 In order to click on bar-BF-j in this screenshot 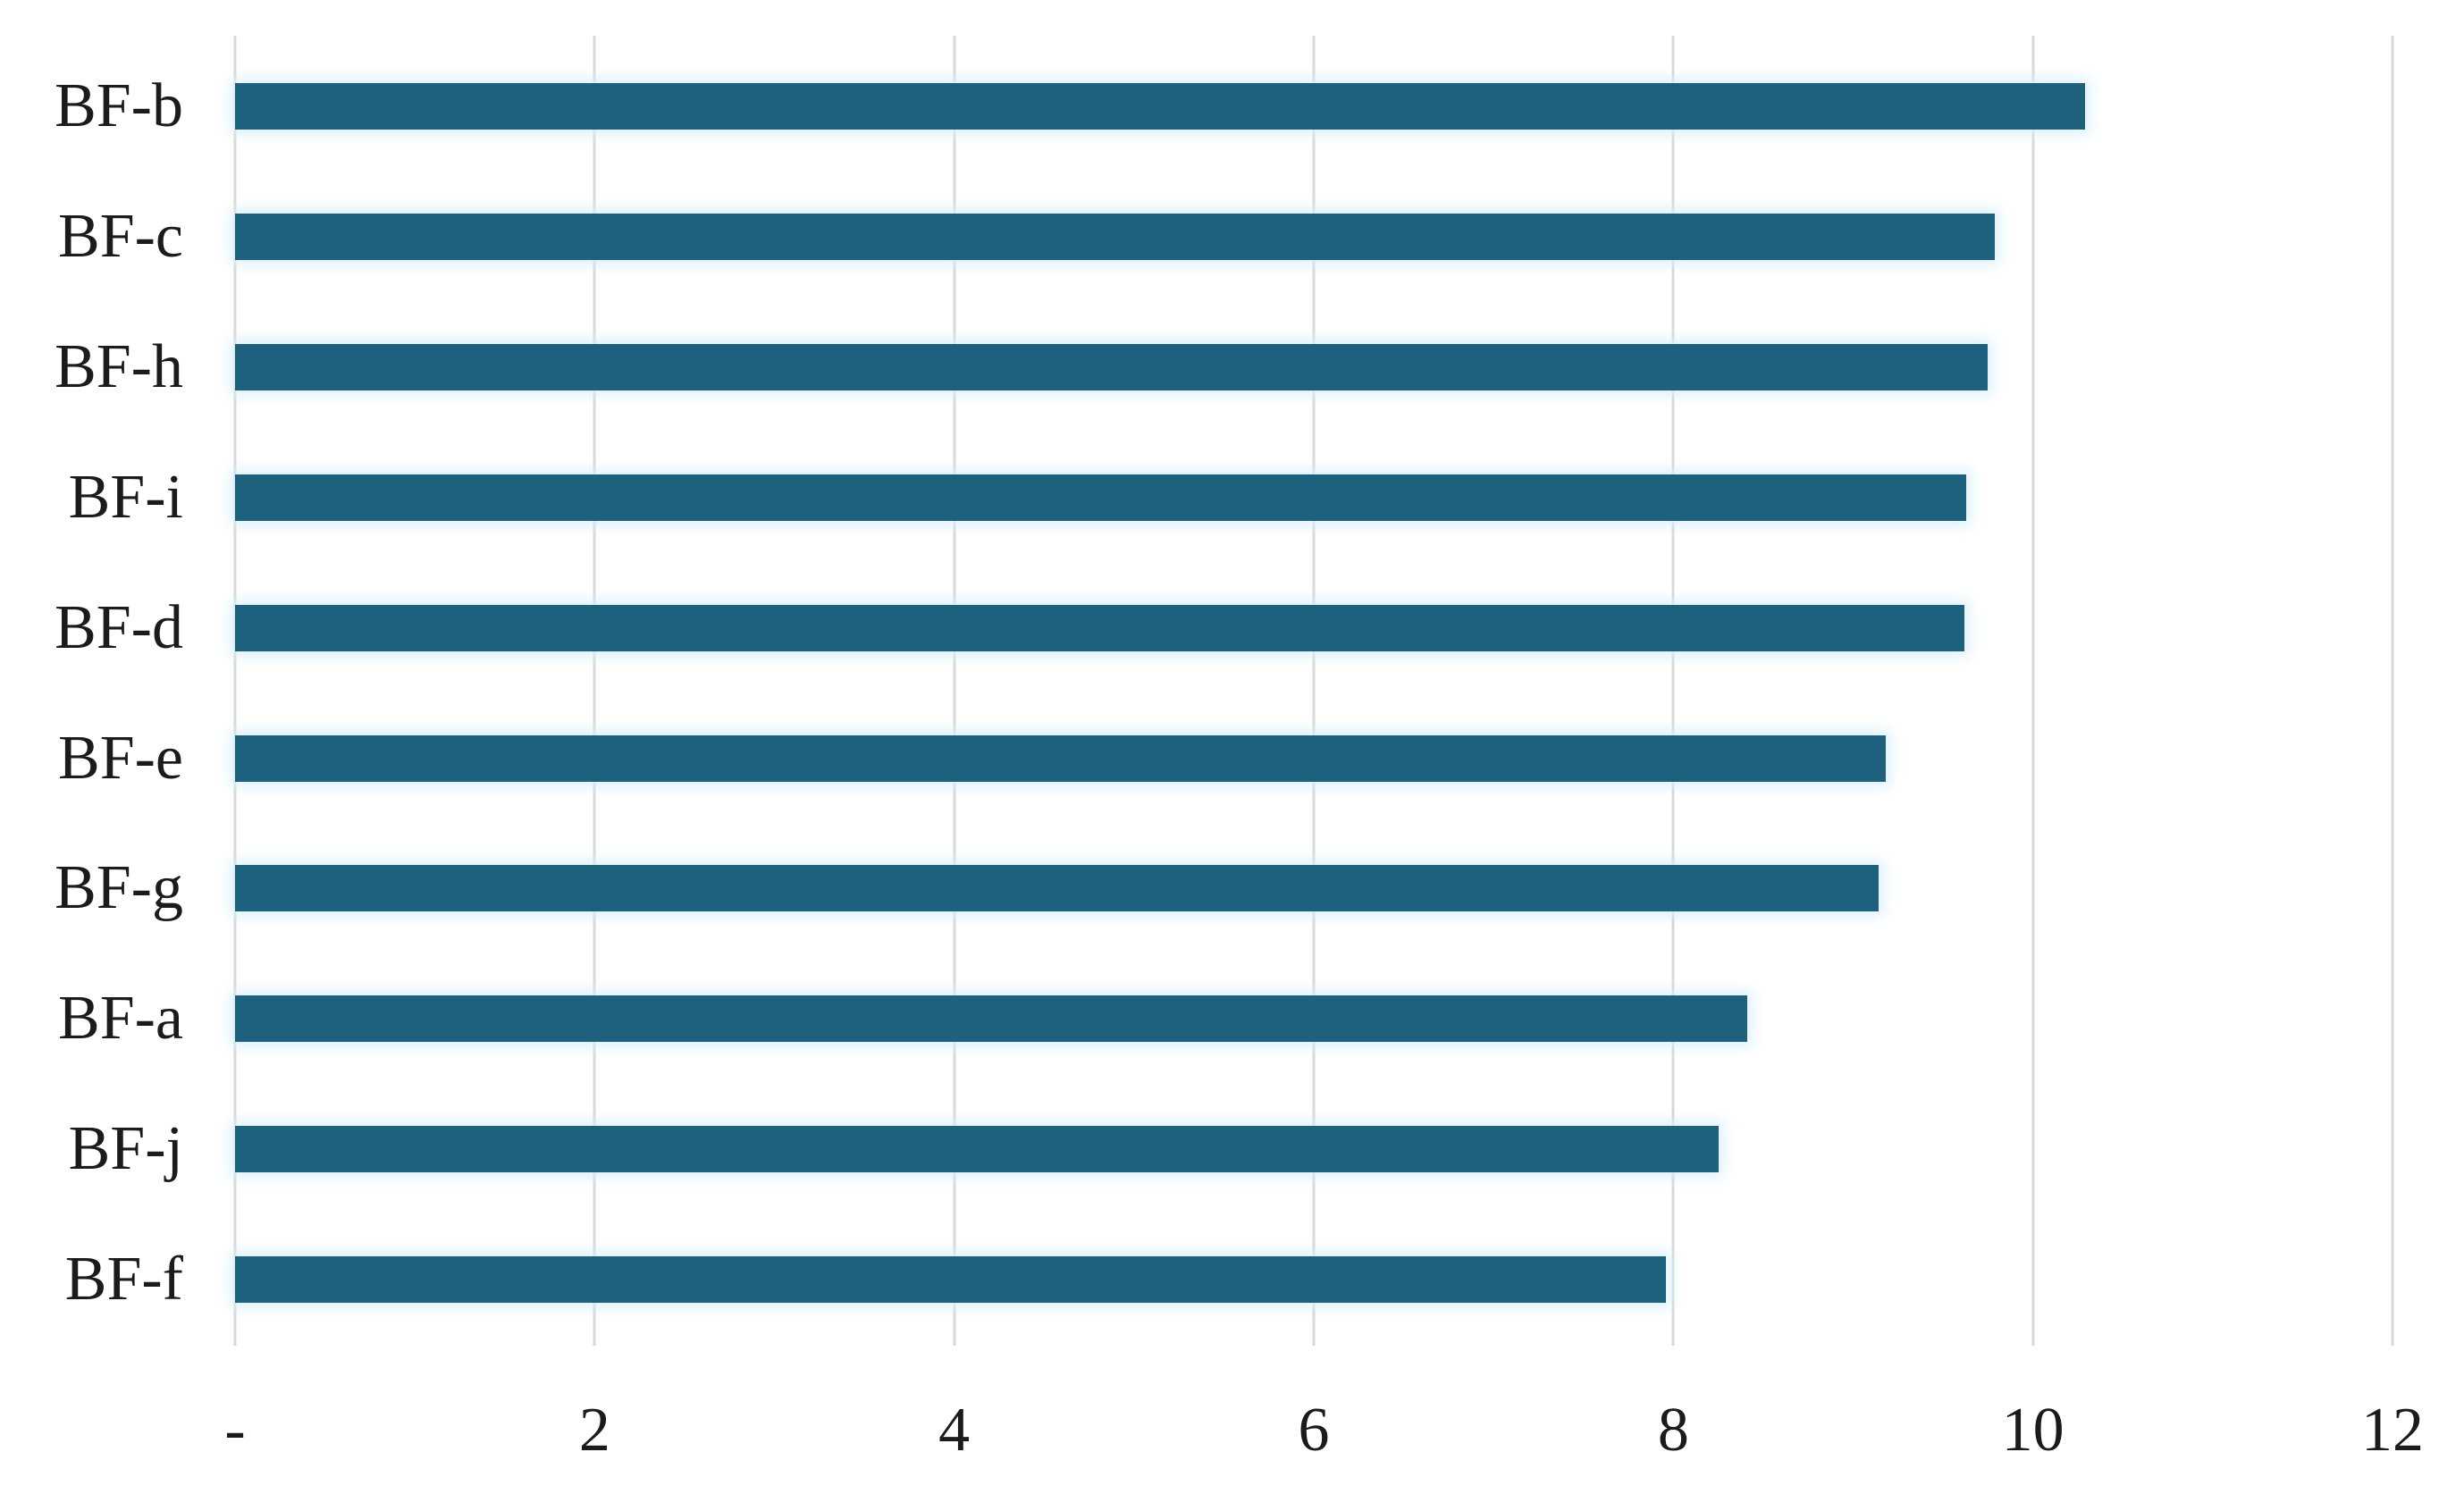, I will do `click(977, 1149)`.